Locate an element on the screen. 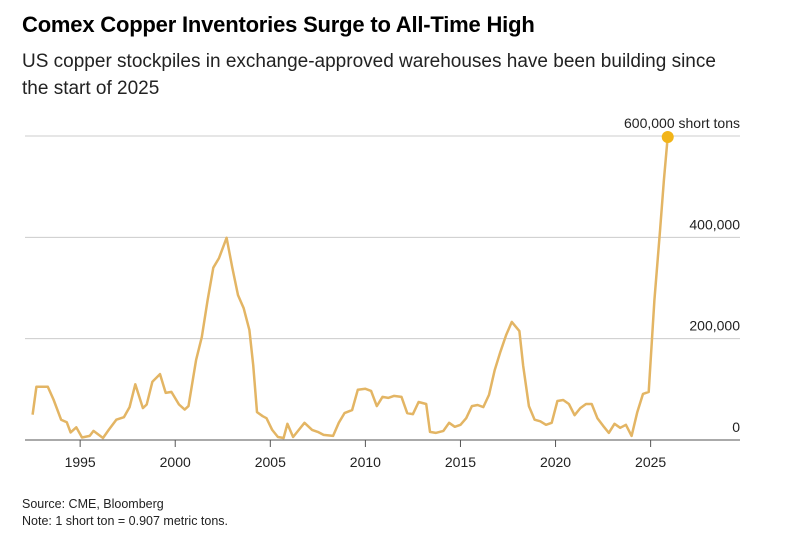 The image size is (800, 546). source: Source: CME, Bloomberg is located at coordinates (93, 504).